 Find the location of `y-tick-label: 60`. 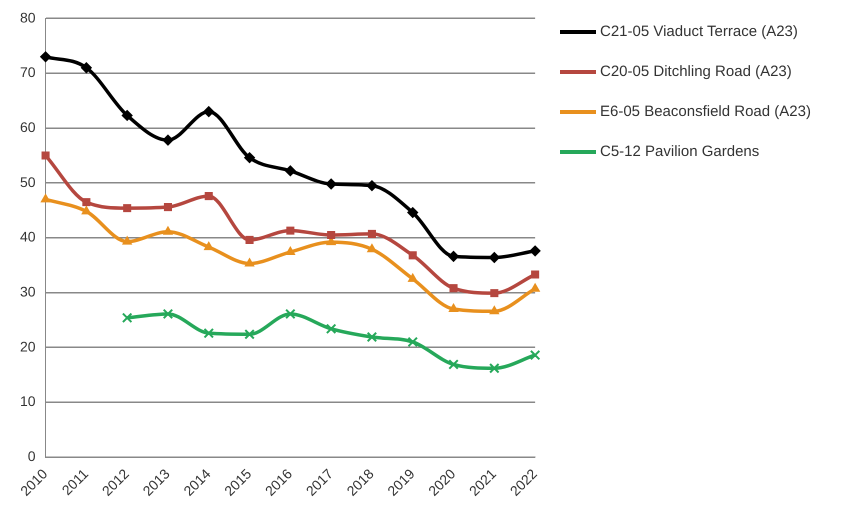

y-tick-label: 60 is located at coordinates (28, 126).